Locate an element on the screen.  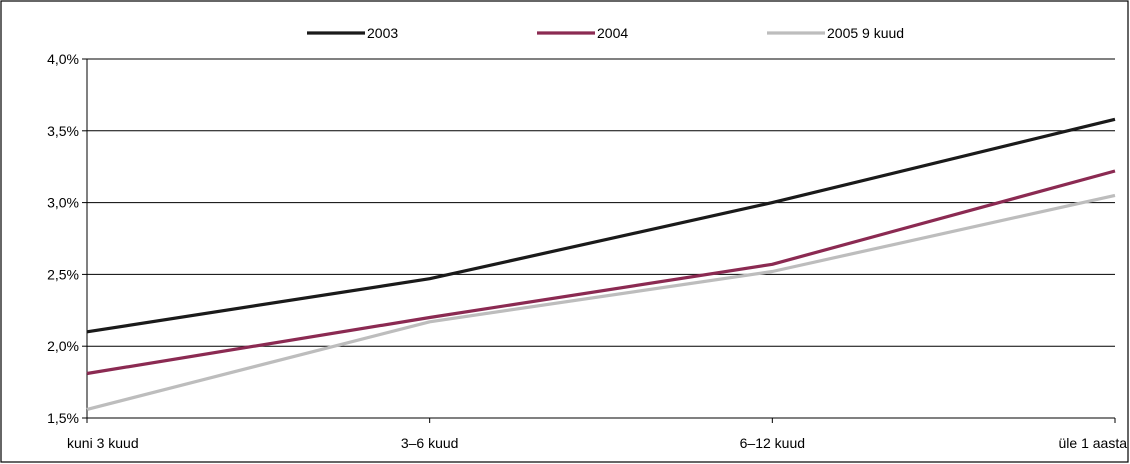
y-tick-label: 2,0% is located at coordinates (63, 346).